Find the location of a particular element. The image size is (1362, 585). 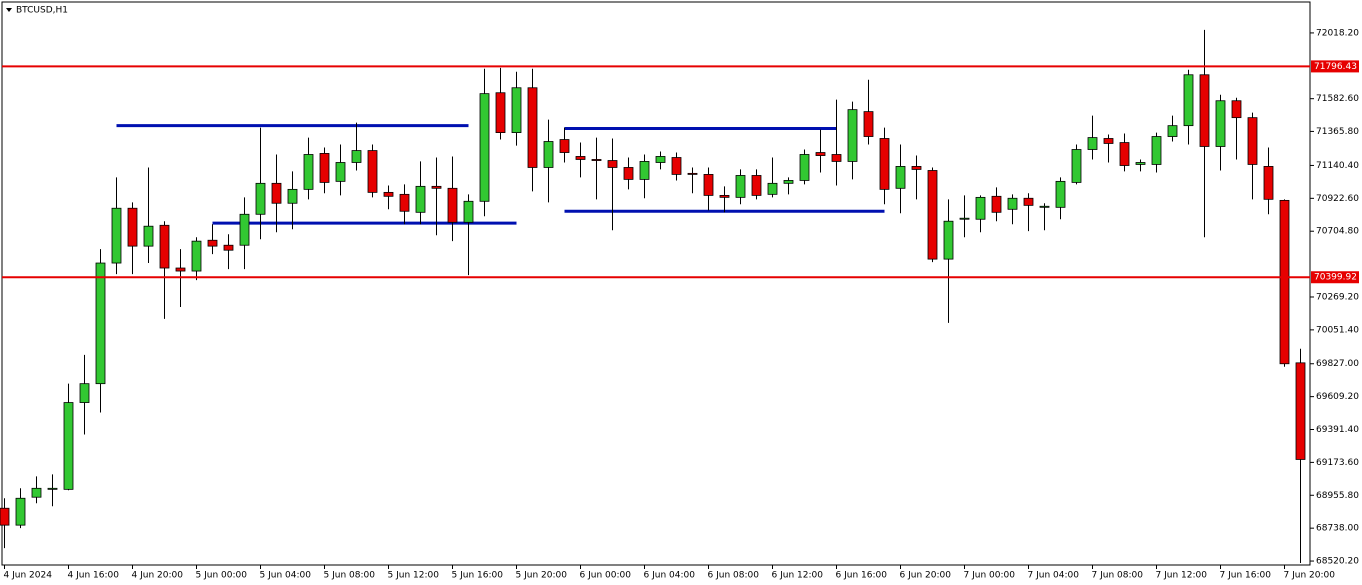

x-tick-label: 6 Jun 00:00 is located at coordinates (606, 576).